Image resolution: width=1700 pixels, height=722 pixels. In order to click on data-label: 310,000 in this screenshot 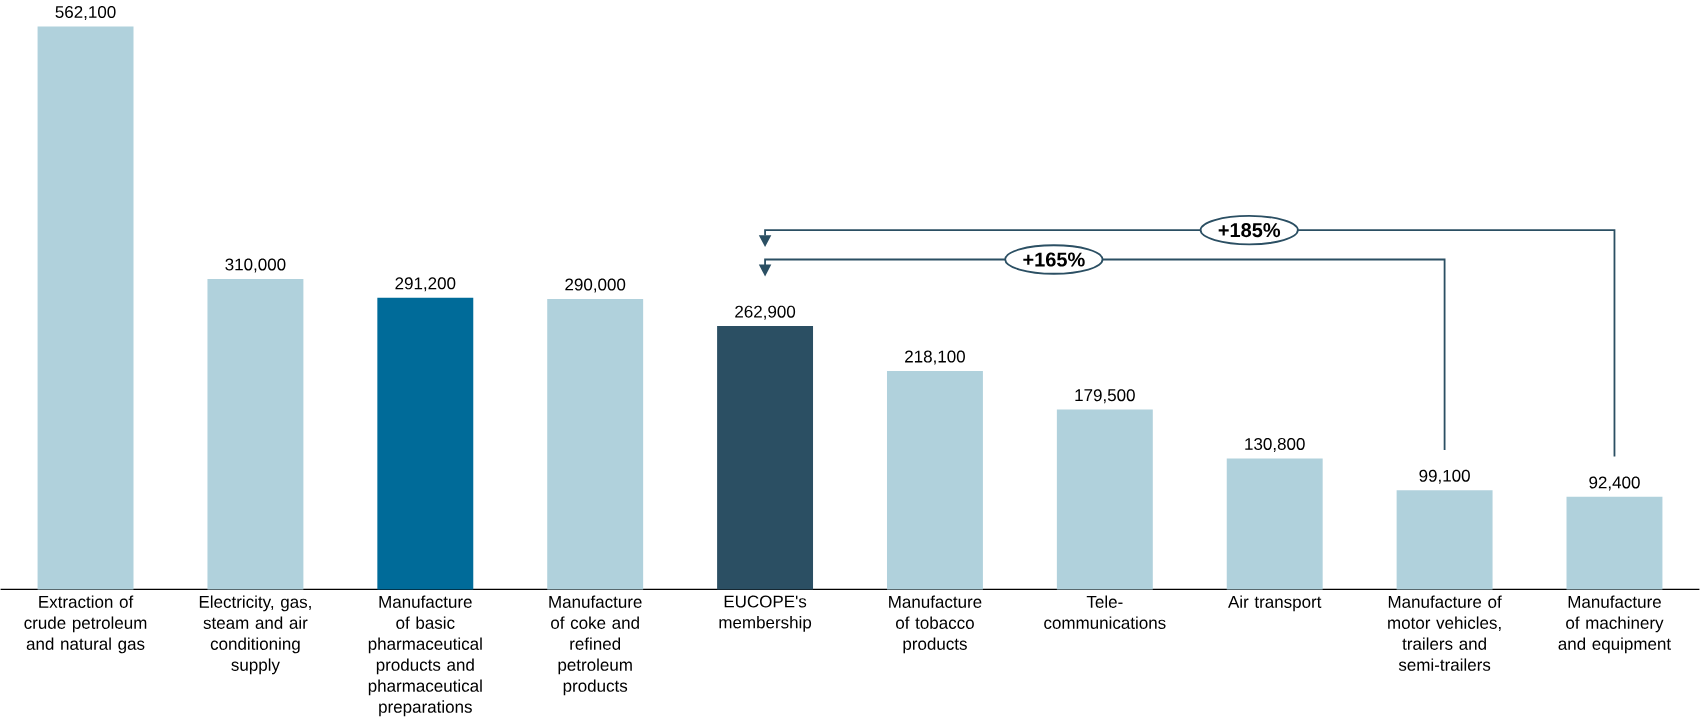, I will do `click(255, 265)`.